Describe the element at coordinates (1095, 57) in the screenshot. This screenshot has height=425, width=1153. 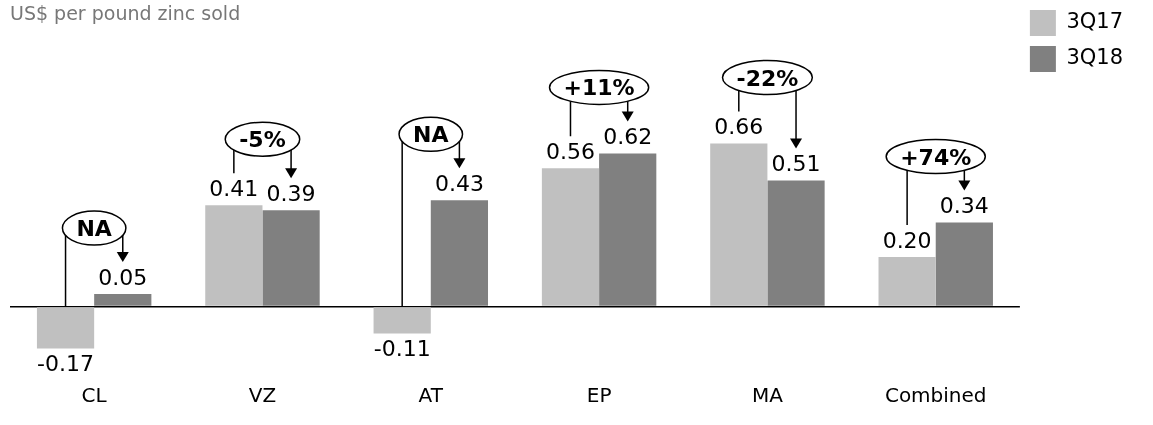
I see `legend-label: 3Q18` at that location.